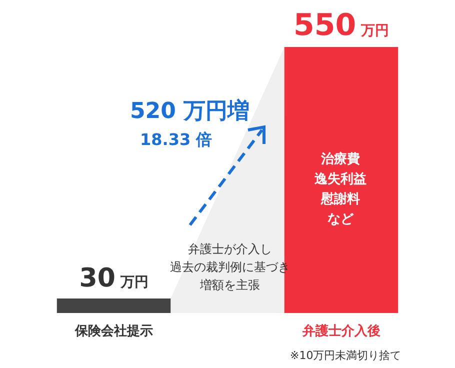 Image resolution: width=455 pixels, height=368 pixels. What do you see at coordinates (113, 330) in the screenshot?
I see `x-tick-label: 保険会社提示` at bounding box center [113, 330].